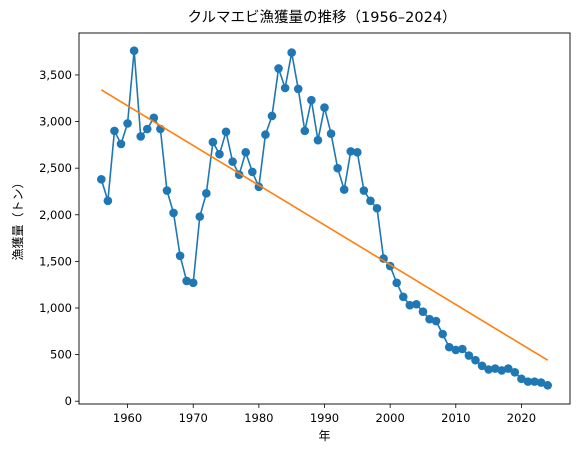  I want to click on x-axis: 1960 1970 1980 1990 2000 2010 2020, so click(324, 414).